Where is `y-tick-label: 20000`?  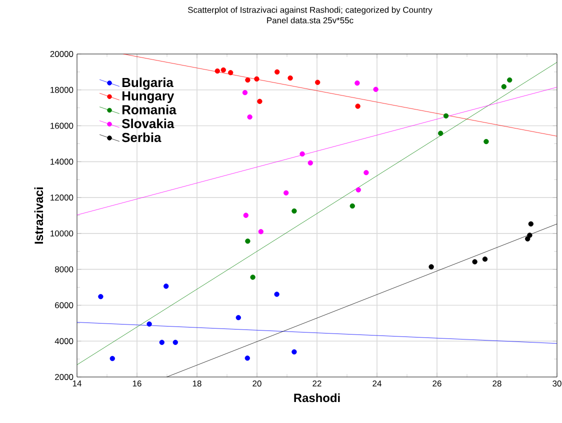
y-tick-label: 20000 is located at coordinates (62, 54).